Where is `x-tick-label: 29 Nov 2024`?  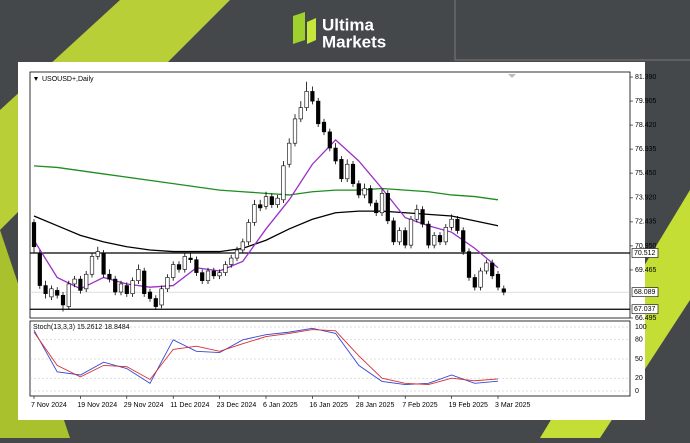
x-tick-label: 29 Nov 2024 is located at coordinates (144, 405).